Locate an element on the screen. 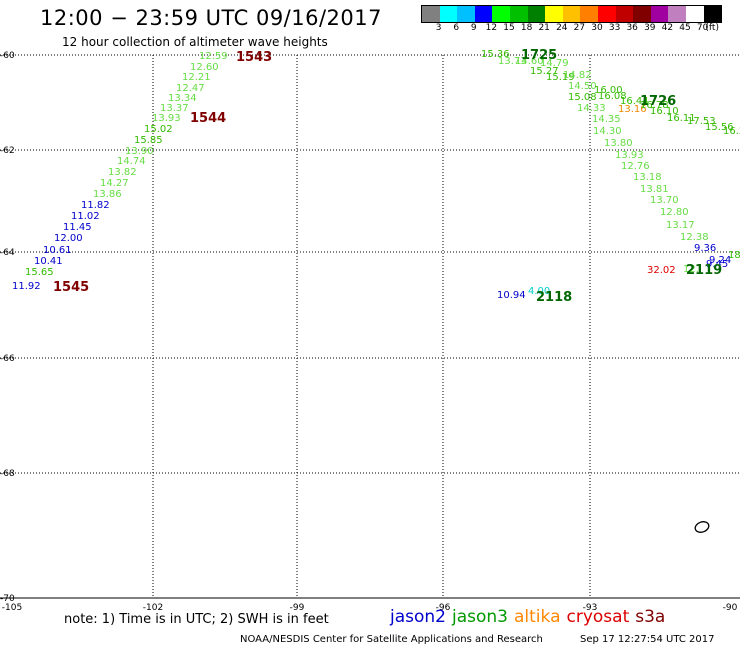  color-scale-label: 12 is located at coordinates (491, 28).